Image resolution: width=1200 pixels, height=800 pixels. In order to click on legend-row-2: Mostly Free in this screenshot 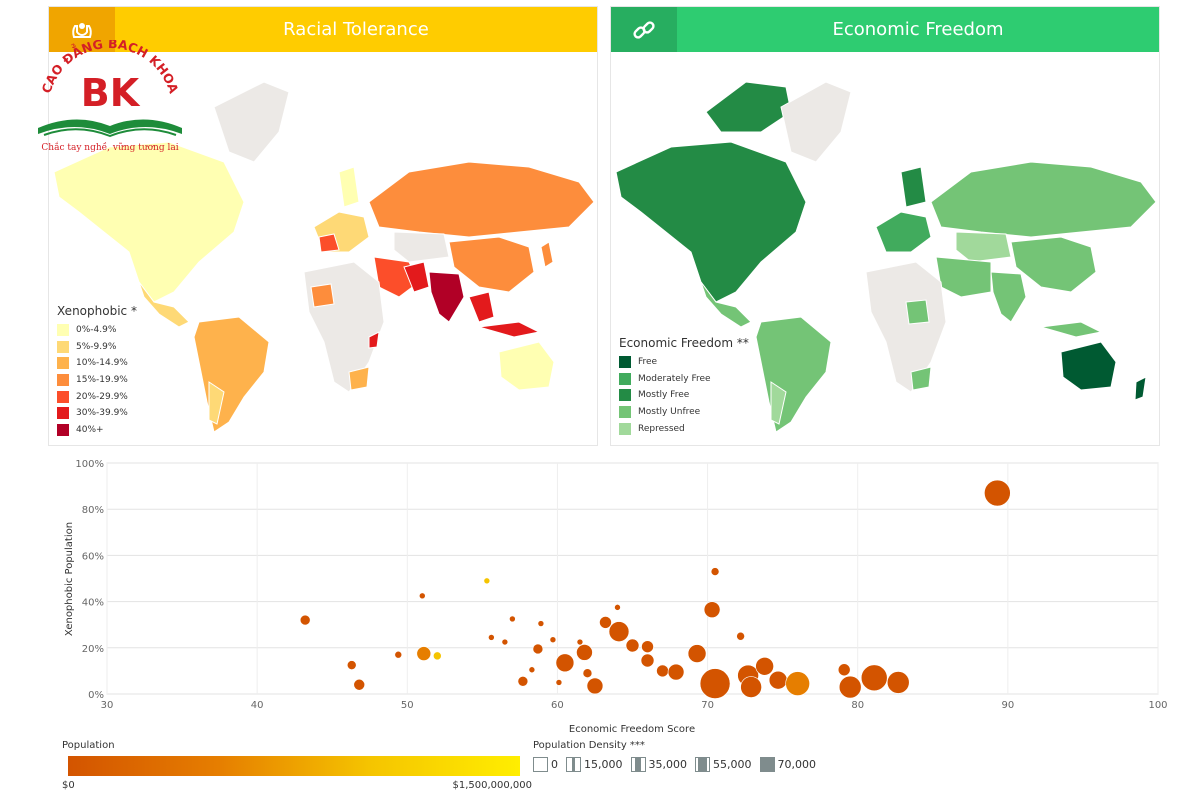, I will do `click(684, 395)`.